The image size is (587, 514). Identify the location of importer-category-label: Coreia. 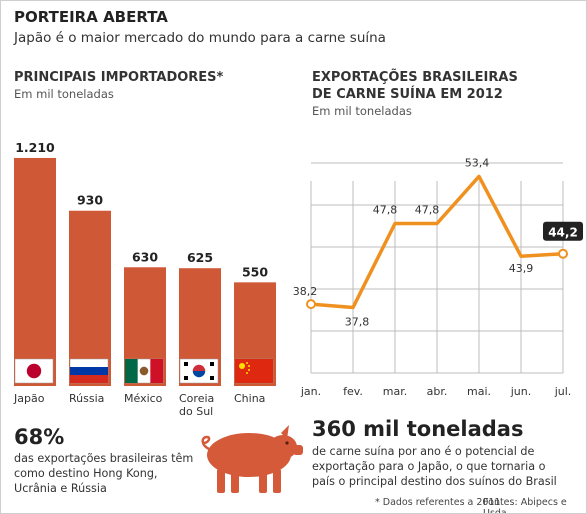
(196, 398).